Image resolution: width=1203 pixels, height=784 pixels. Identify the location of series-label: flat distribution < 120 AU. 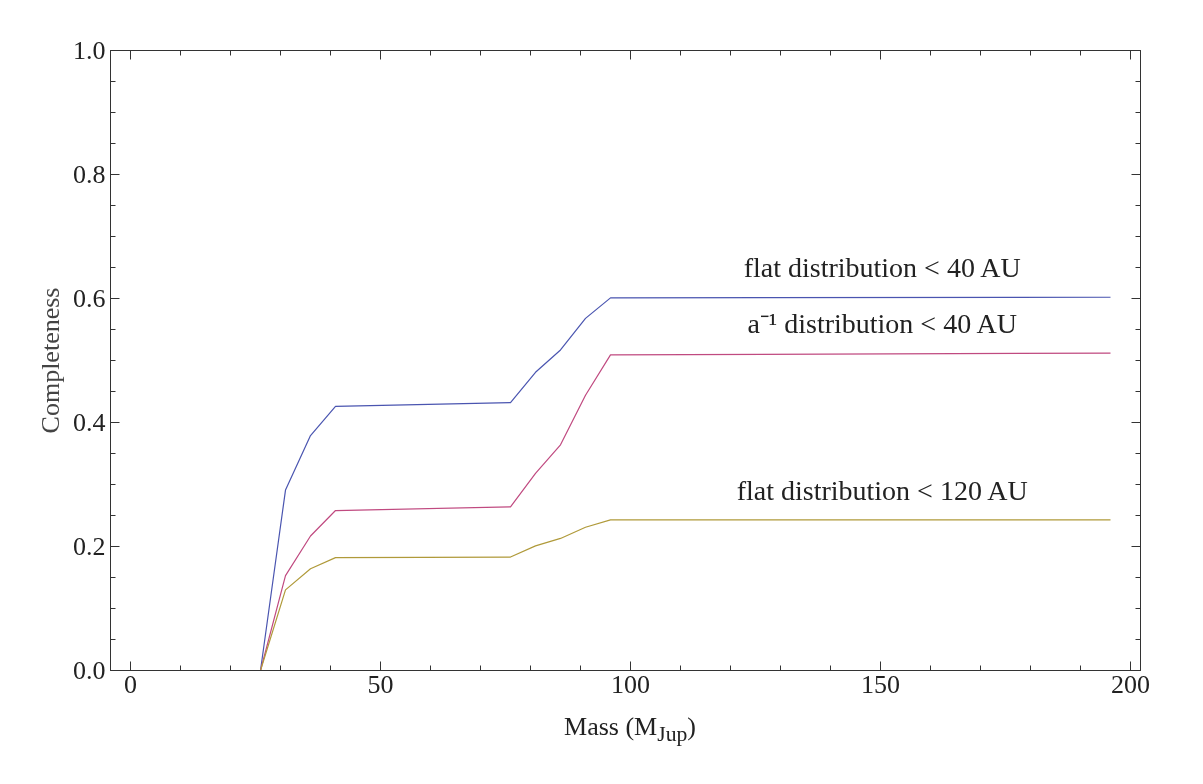
(882, 490).